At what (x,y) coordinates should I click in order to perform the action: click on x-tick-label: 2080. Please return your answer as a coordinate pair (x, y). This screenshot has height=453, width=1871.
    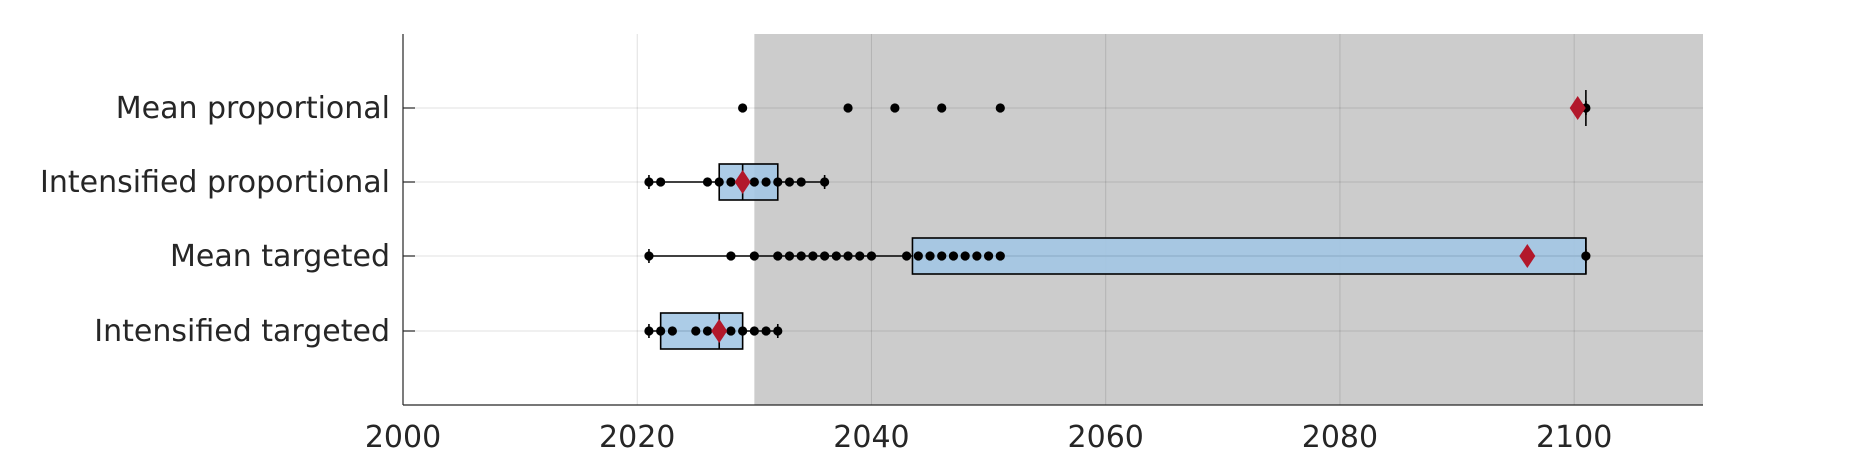
    Looking at the image, I should click on (1340, 436).